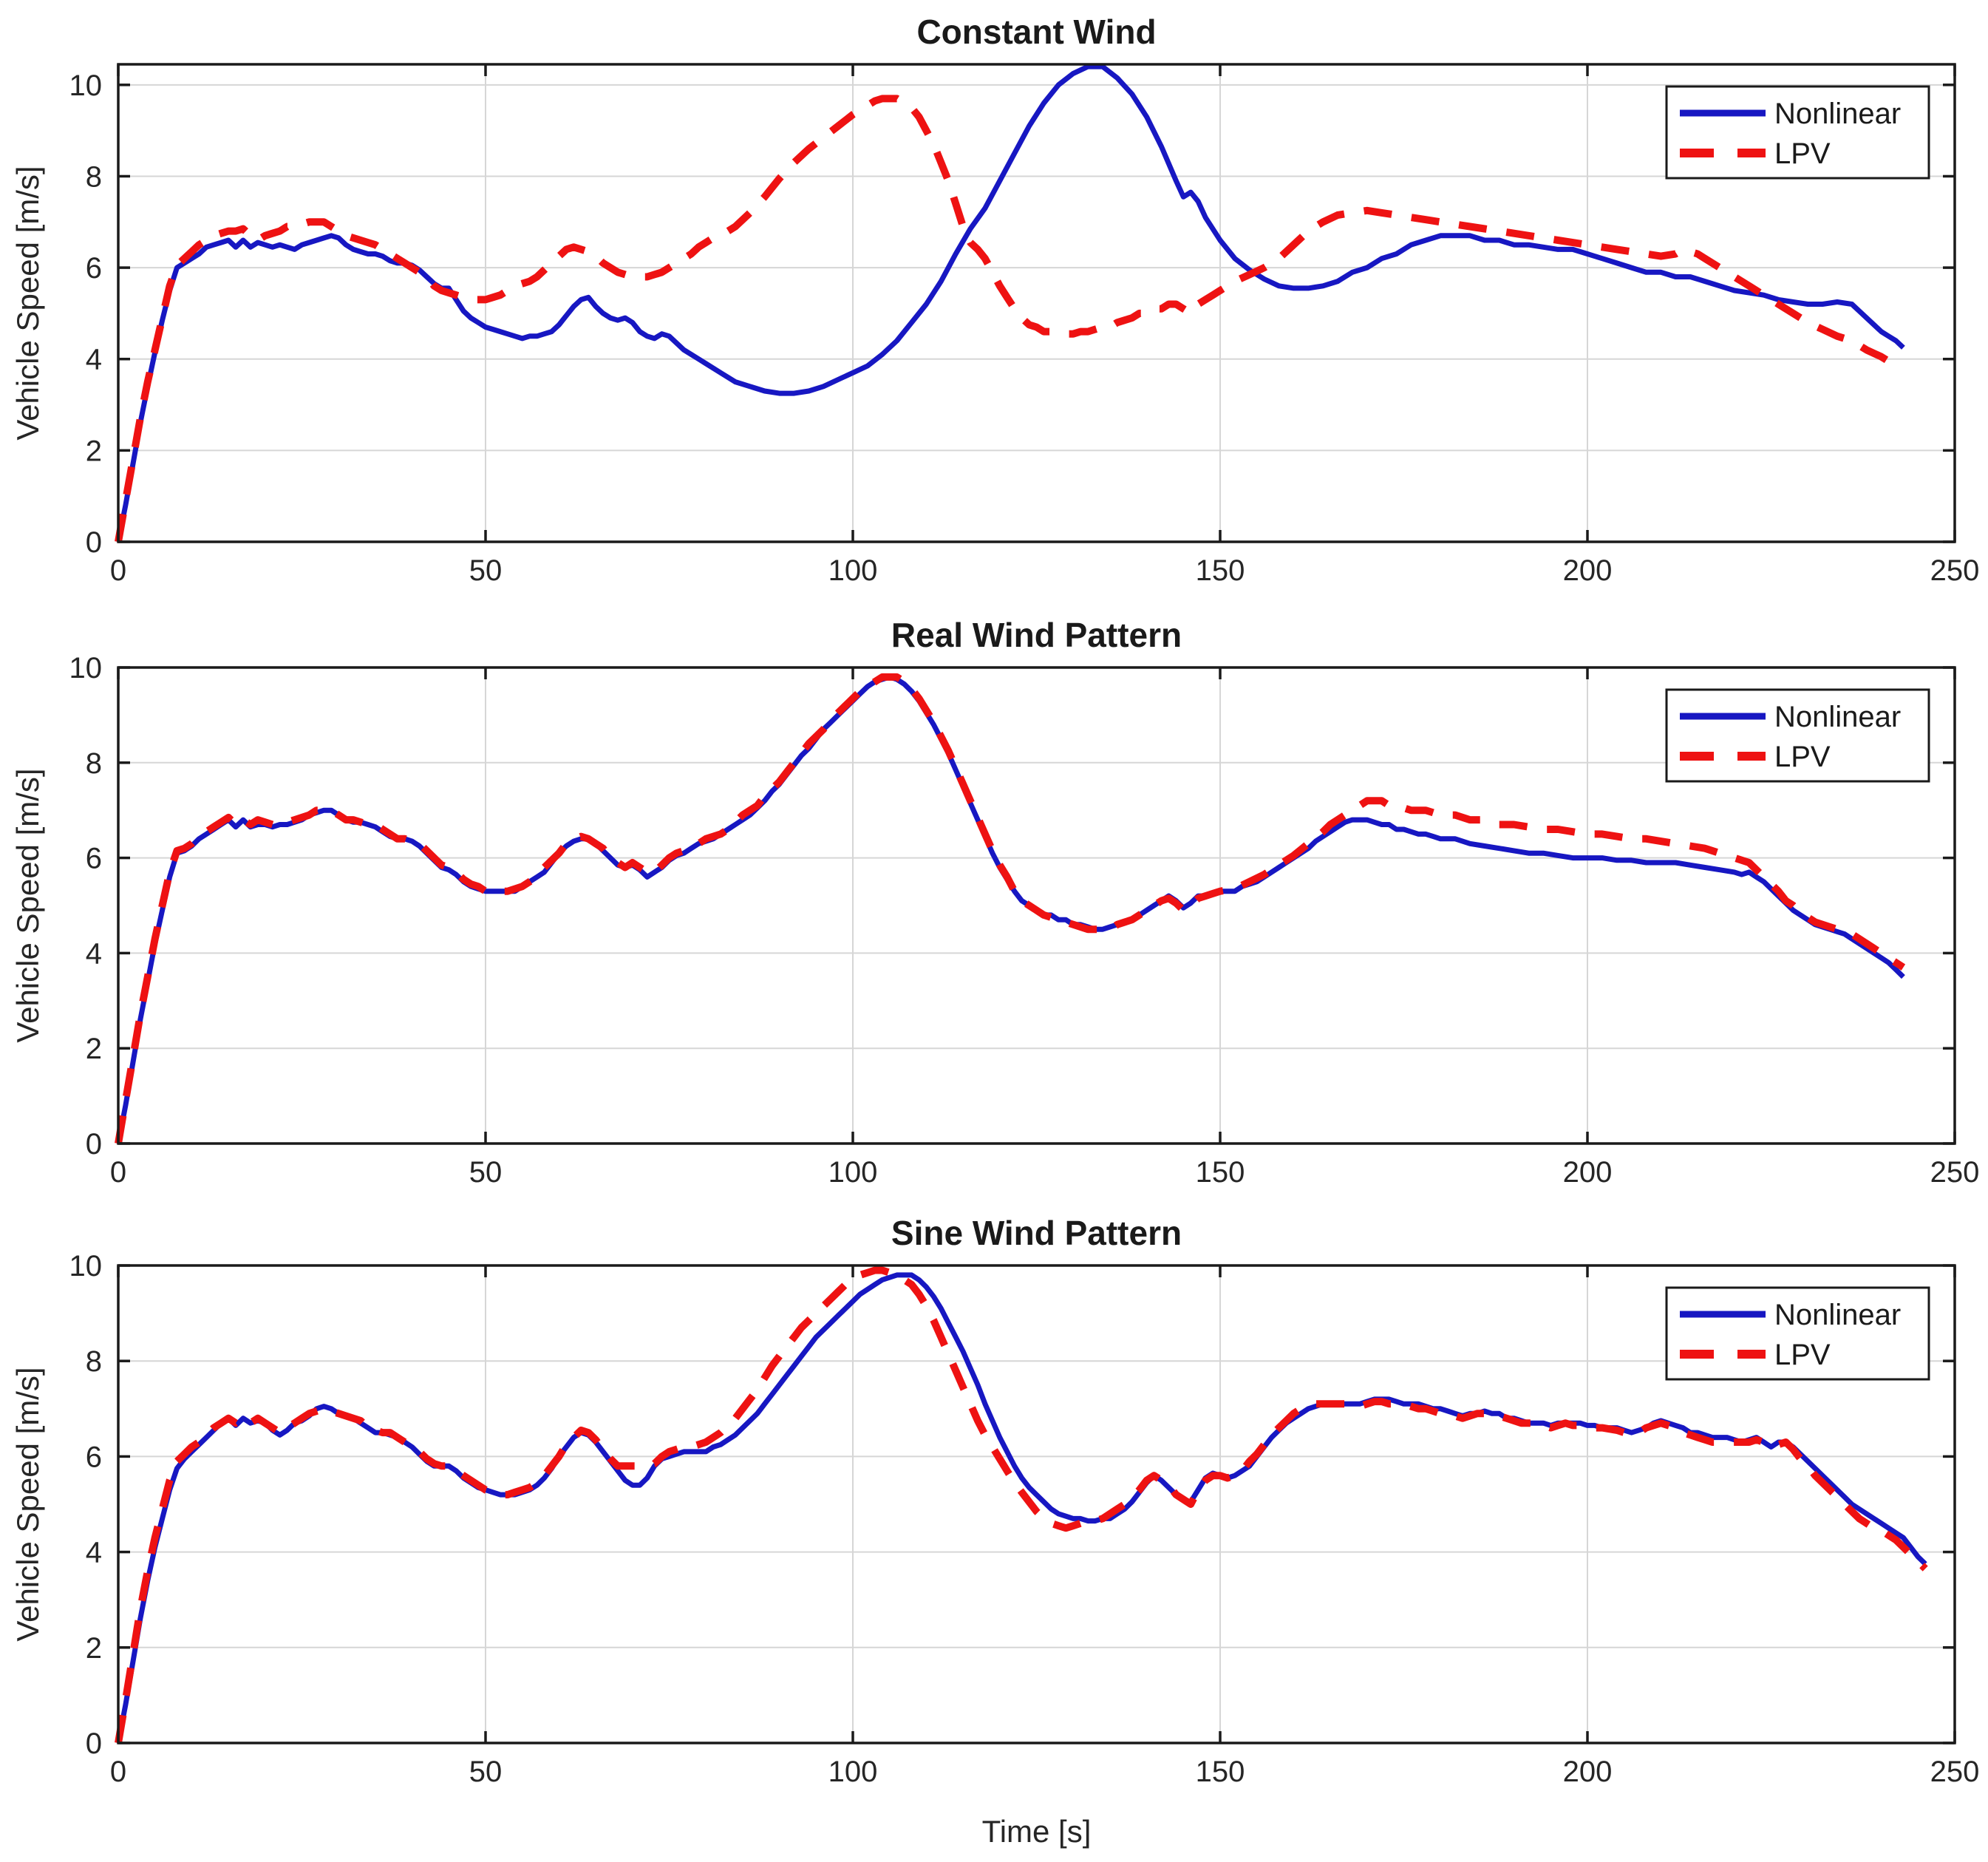 Image resolution: width=1988 pixels, height=1862 pixels. What do you see at coordinates (1036, 1233) in the screenshot?
I see `subplot-title: Sine Wind Pattern` at bounding box center [1036, 1233].